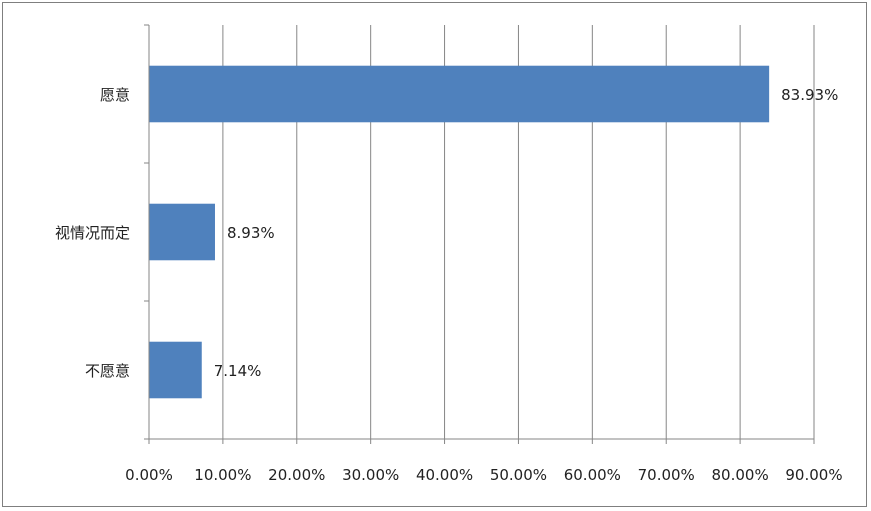 This screenshot has height=511, width=871. I want to click on category-label: 视情况而定, so click(92, 233).